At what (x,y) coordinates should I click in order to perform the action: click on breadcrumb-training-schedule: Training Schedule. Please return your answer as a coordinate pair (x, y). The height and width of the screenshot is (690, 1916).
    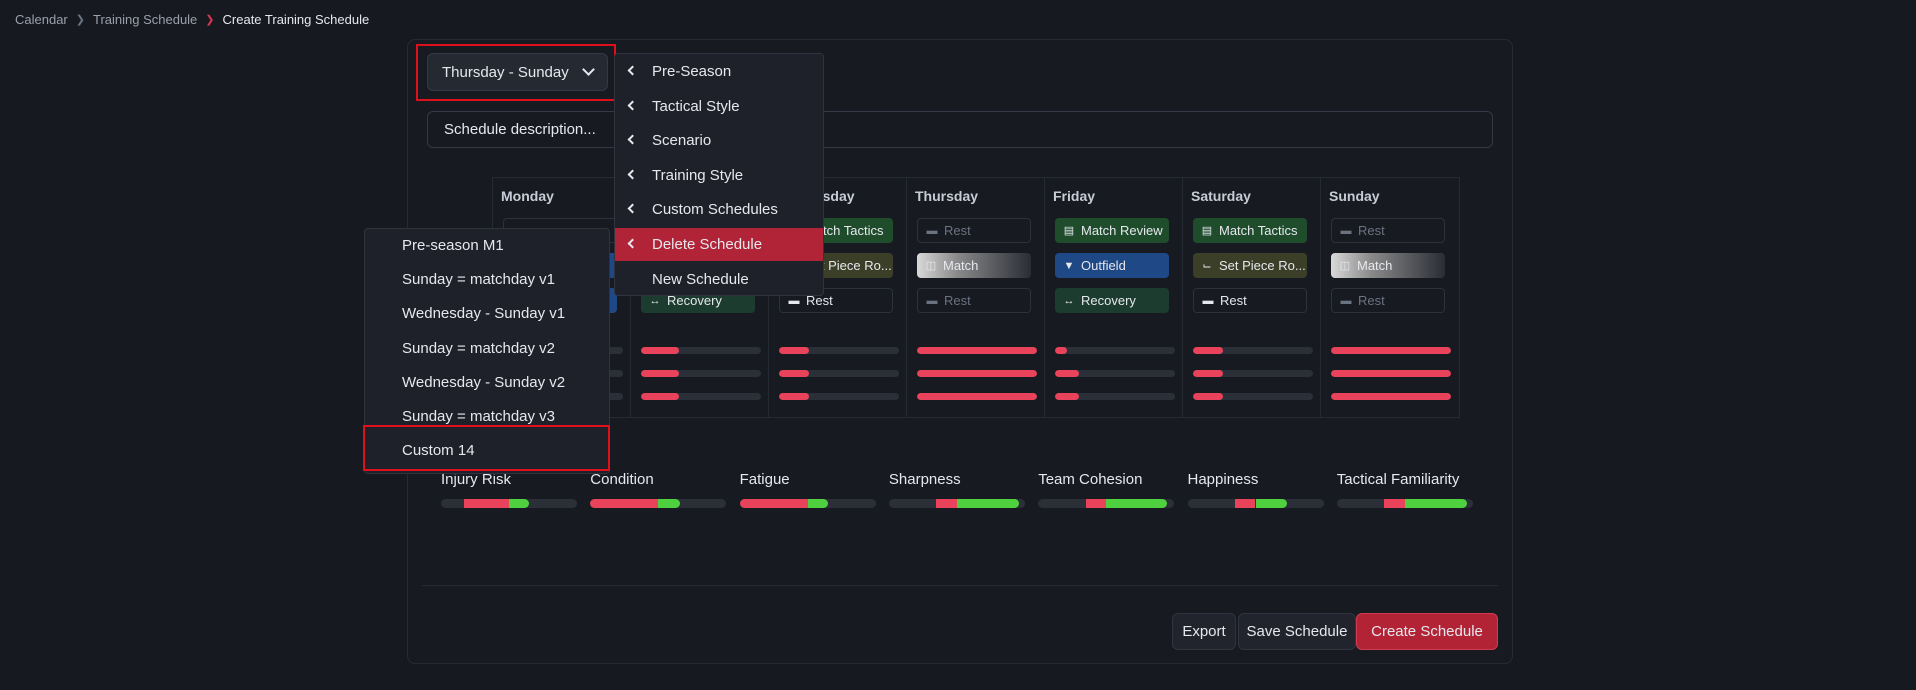
    Looking at the image, I should click on (145, 19).